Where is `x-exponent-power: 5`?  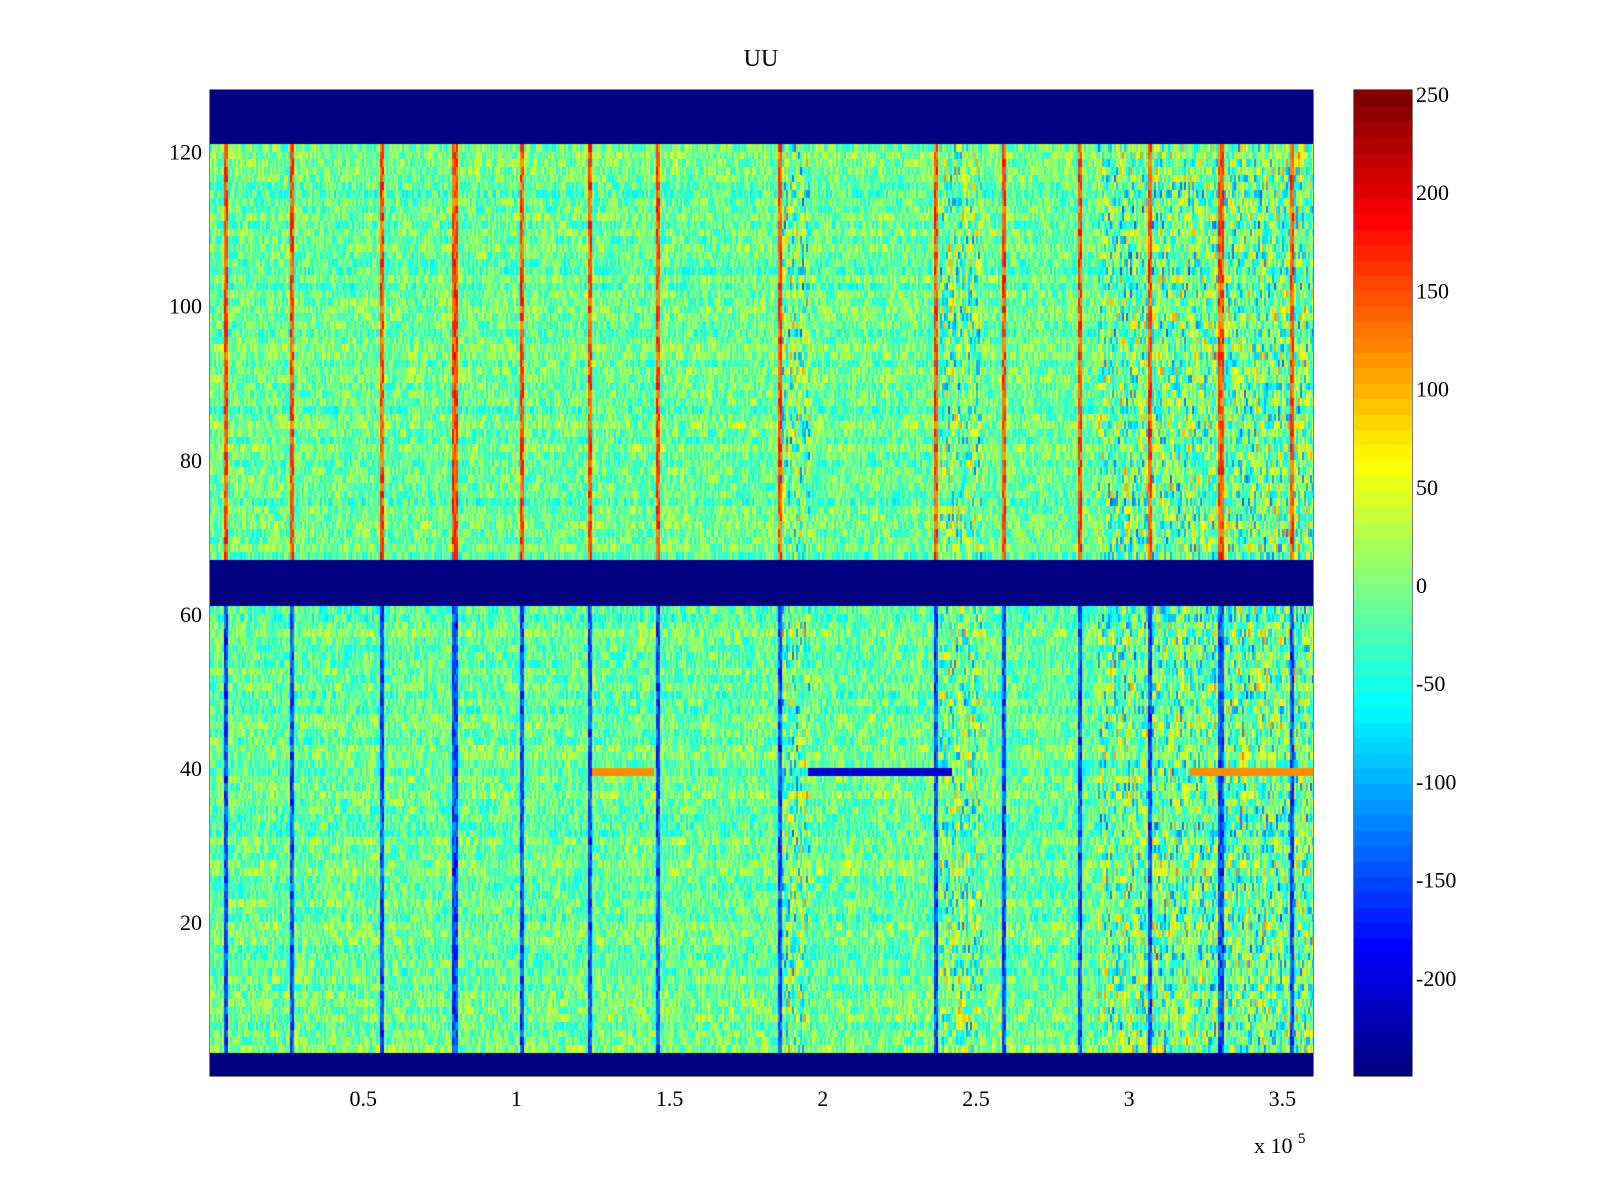
x-exponent-power: 5 is located at coordinates (1302, 1139).